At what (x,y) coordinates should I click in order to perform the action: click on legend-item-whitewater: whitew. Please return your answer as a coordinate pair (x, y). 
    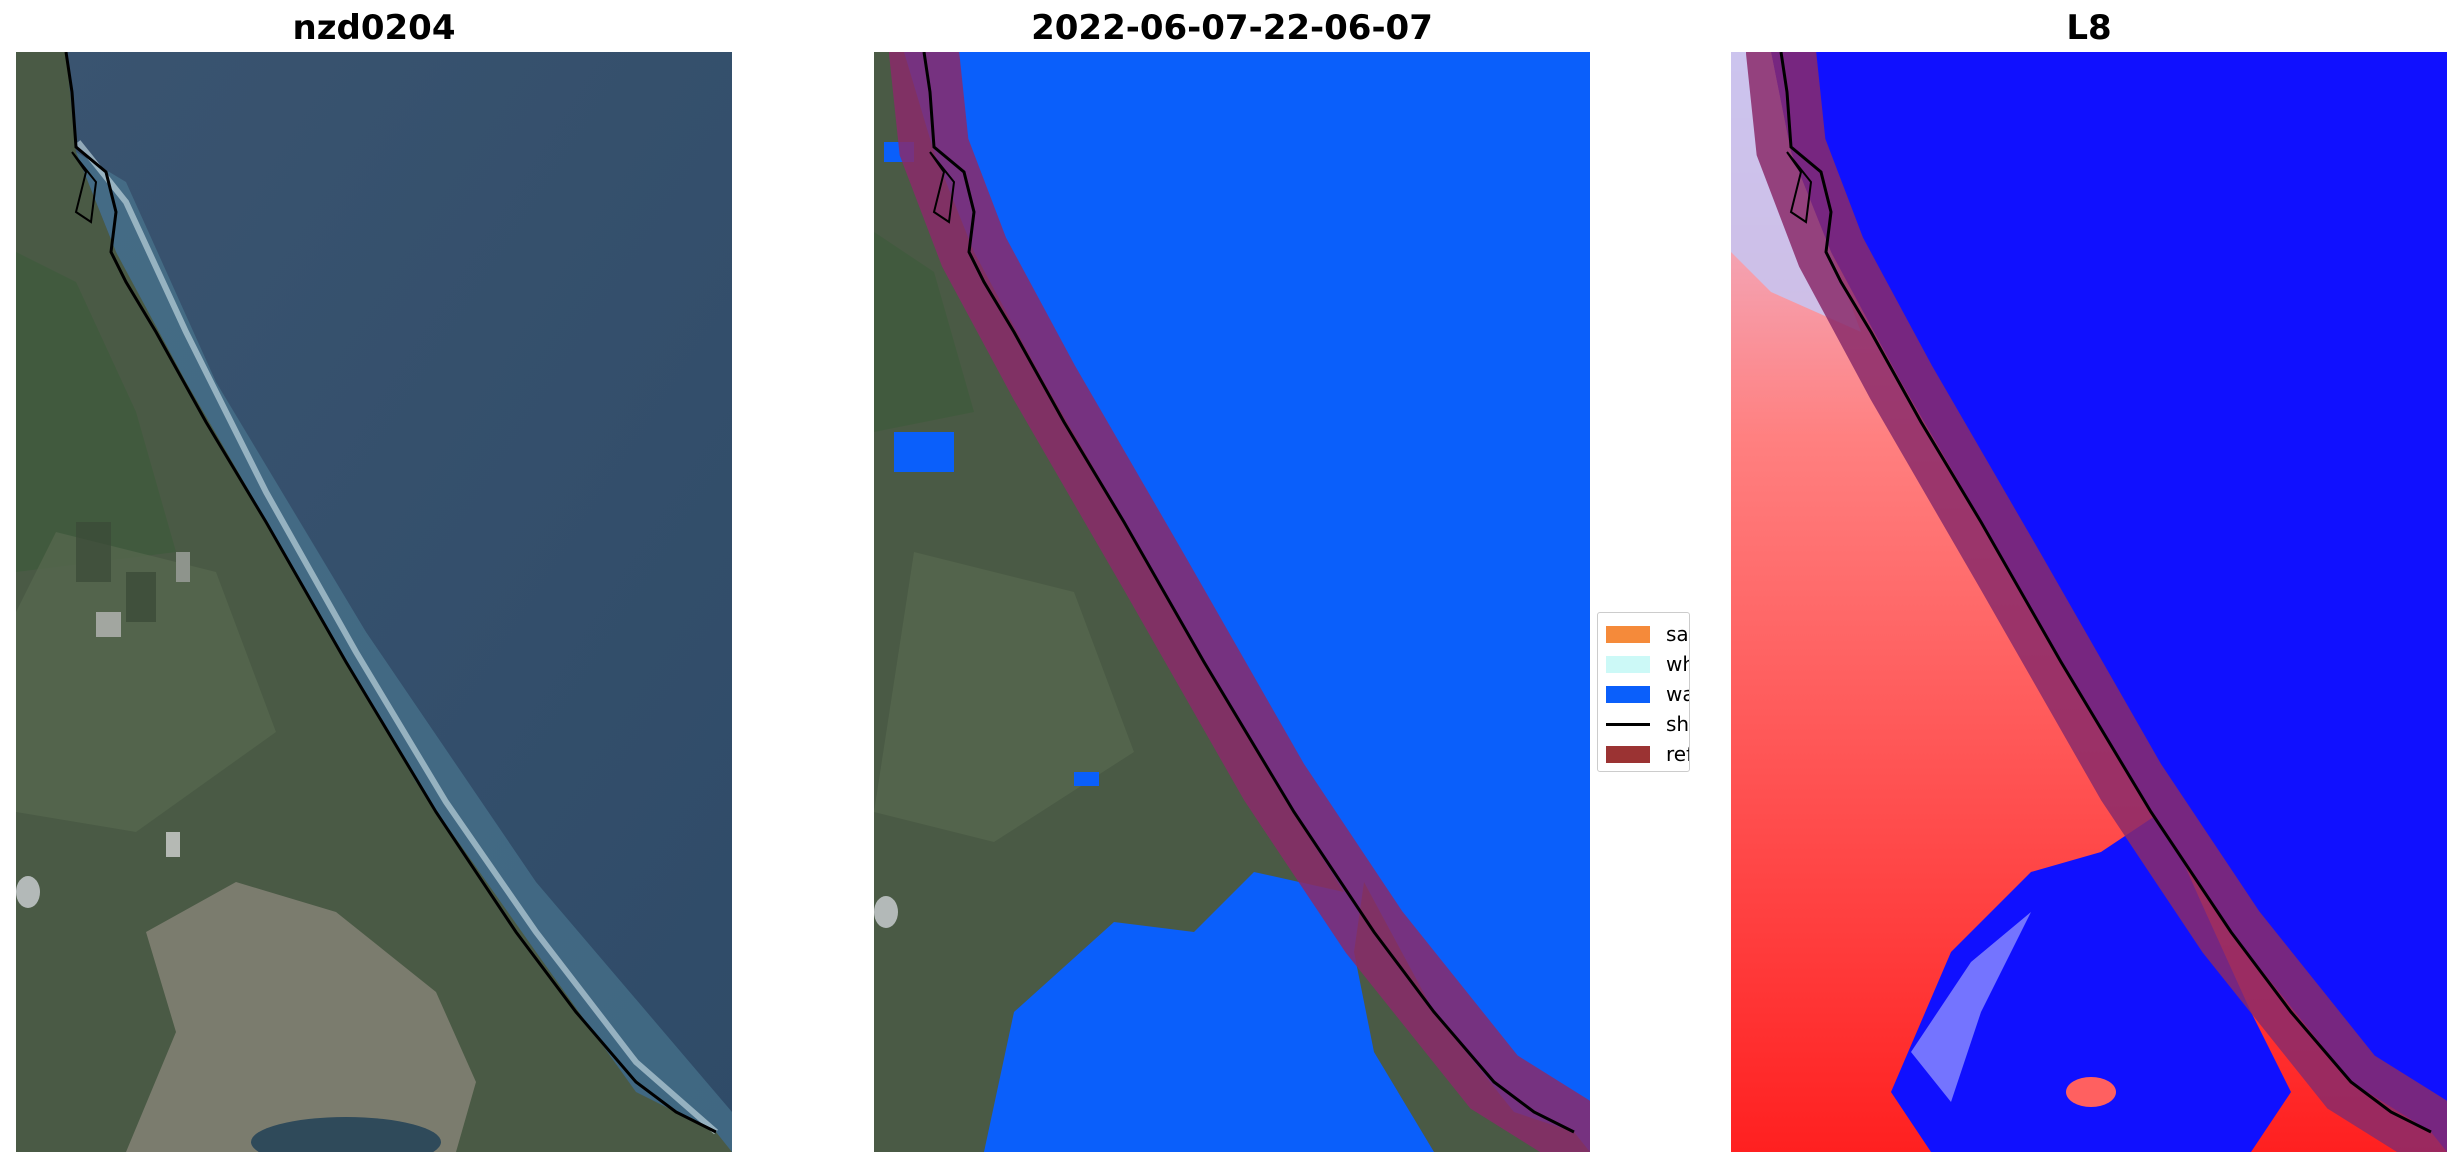
    Looking at the image, I should click on (1647, 664).